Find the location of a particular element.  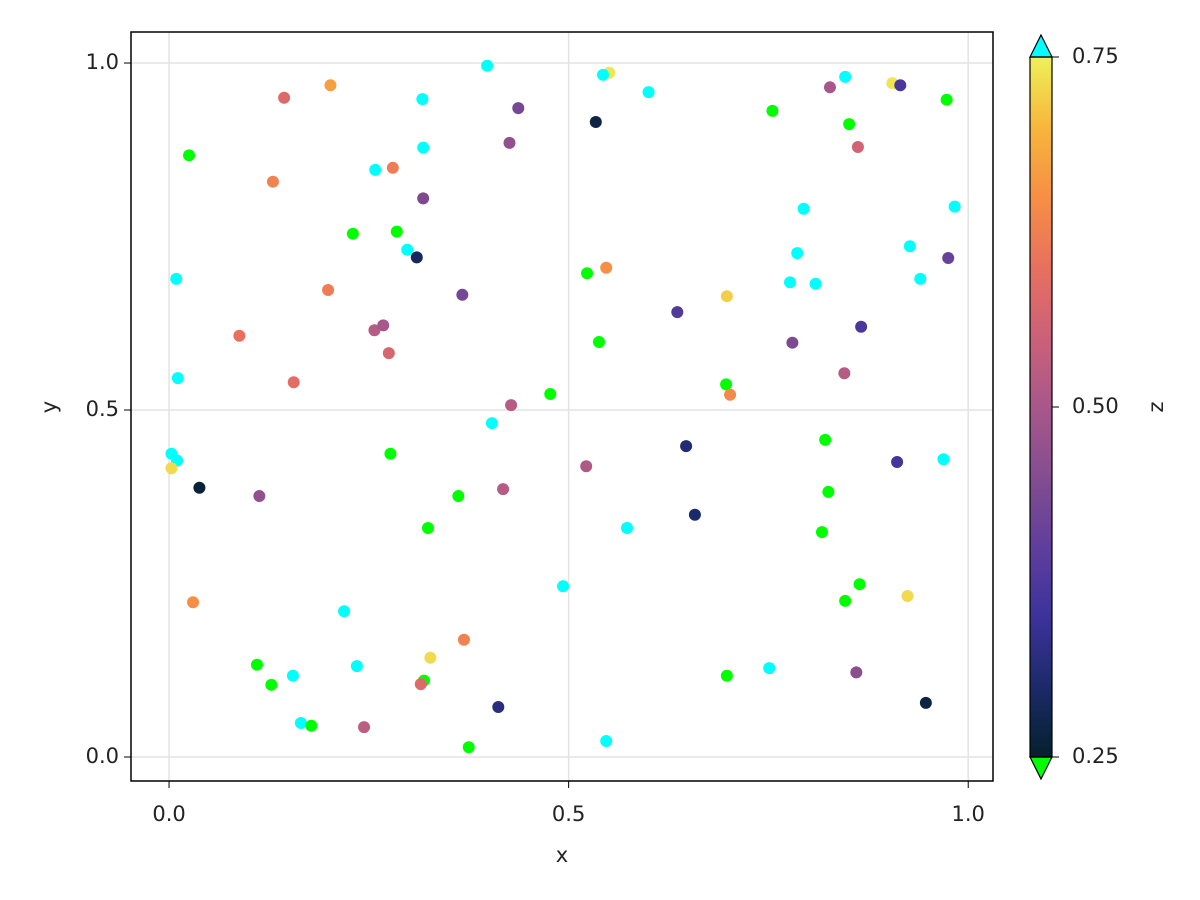

x-tick-label: 1.0 is located at coordinates (968, 814).